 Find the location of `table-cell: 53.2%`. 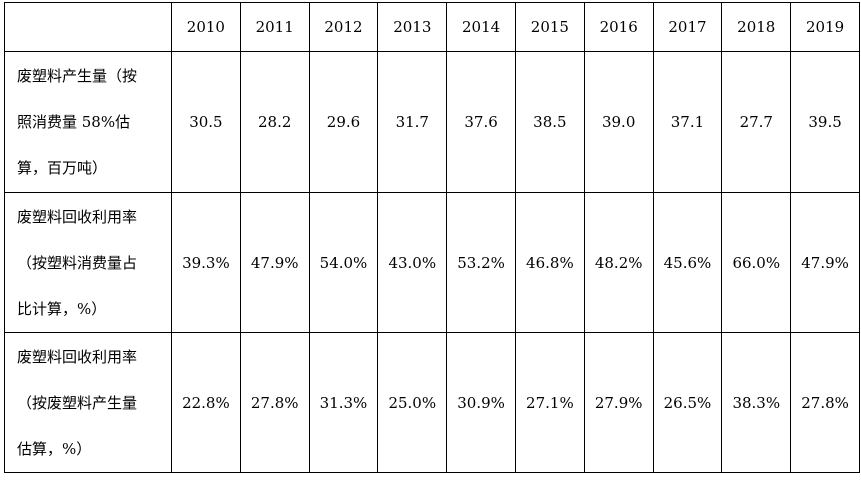

table-cell: 53.2% is located at coordinates (481, 262).